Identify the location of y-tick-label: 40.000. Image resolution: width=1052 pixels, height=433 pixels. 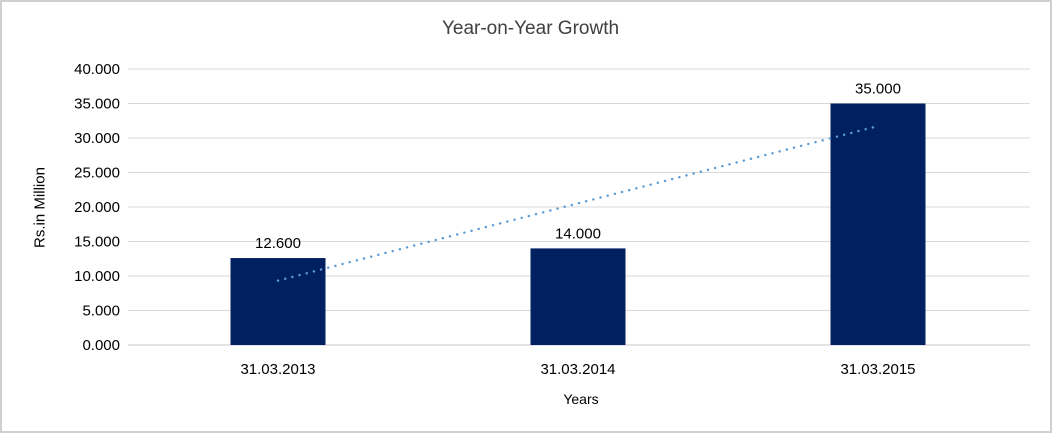
(97, 69).